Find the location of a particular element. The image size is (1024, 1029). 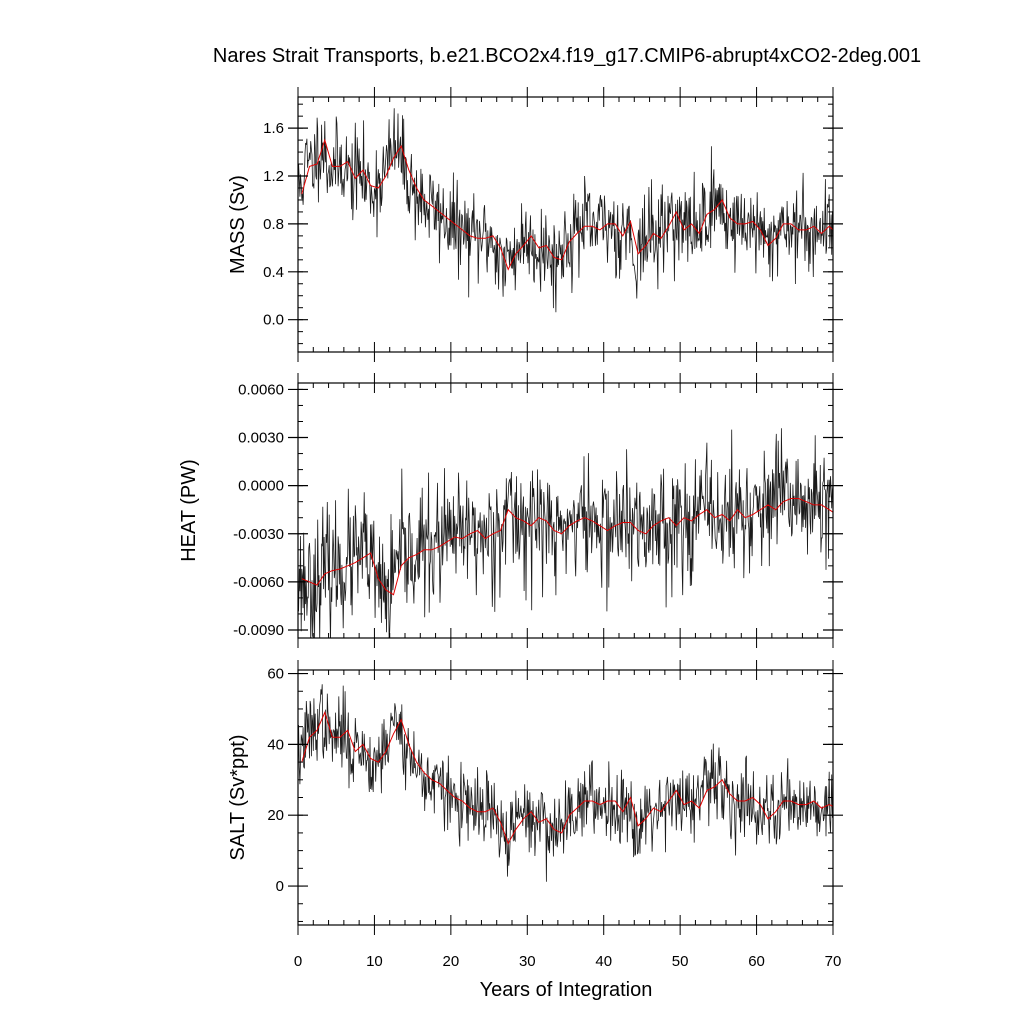

mass-monthly-series-line is located at coordinates (565, 210).